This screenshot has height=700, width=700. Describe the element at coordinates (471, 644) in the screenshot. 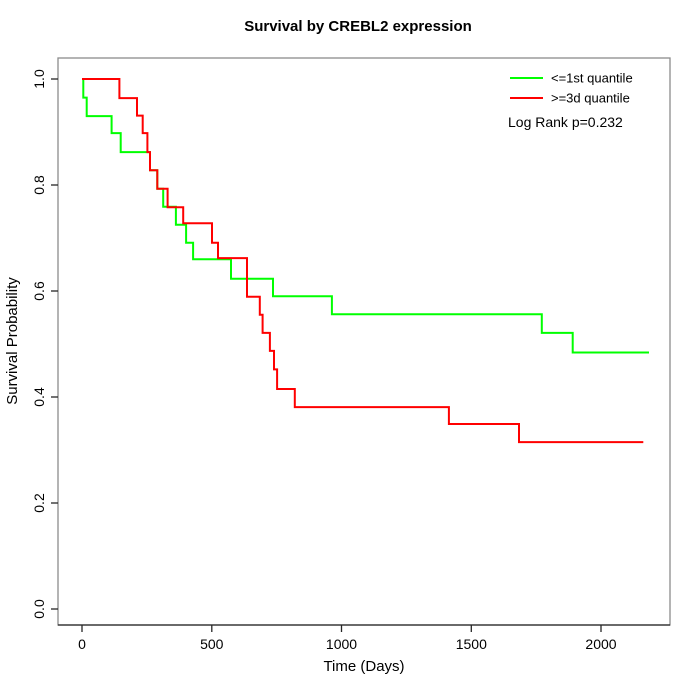

I see `x-tick-label: 1500` at that location.